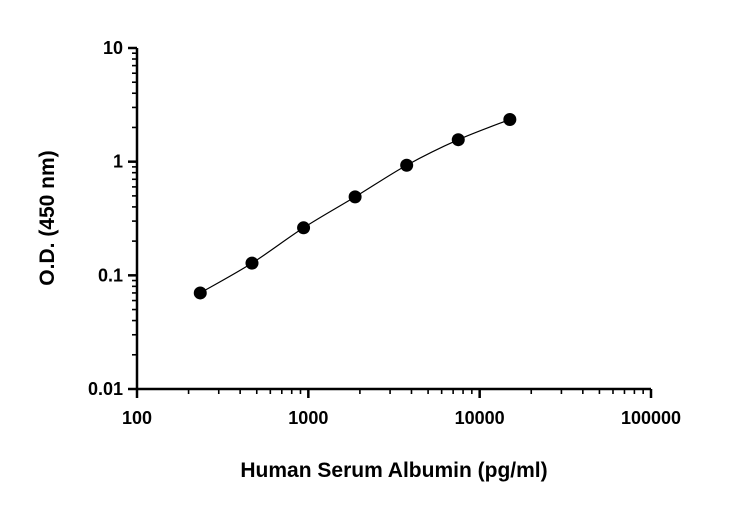  Describe the element at coordinates (393, 470) in the screenshot. I see `x-axis-title: Human Serum Albumin (pg/ml)` at that location.